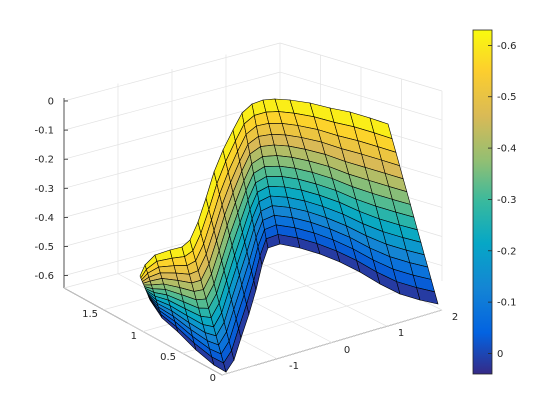 The image size is (560, 420). What do you see at coordinates (507, 97) in the screenshot?
I see `colorbar-tick-label: -0.5` at bounding box center [507, 97].